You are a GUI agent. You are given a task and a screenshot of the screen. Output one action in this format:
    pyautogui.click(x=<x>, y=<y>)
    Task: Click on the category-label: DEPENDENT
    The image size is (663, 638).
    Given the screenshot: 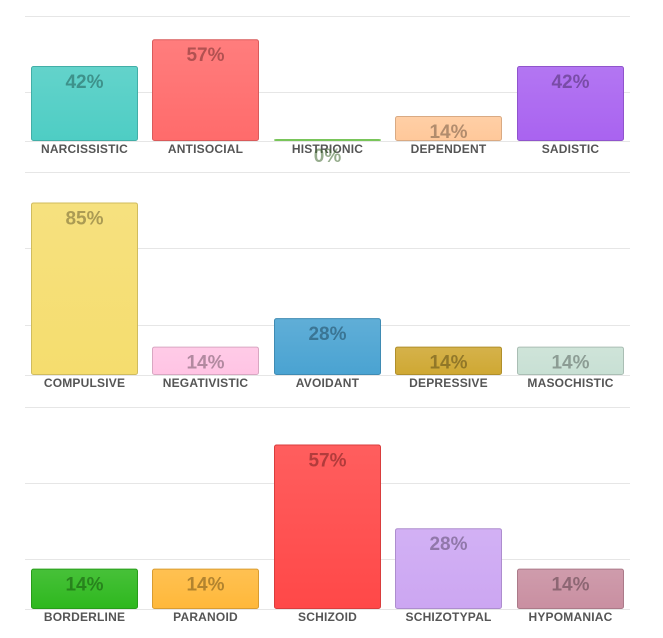 What is the action you would take?
    pyautogui.click(x=449, y=149)
    